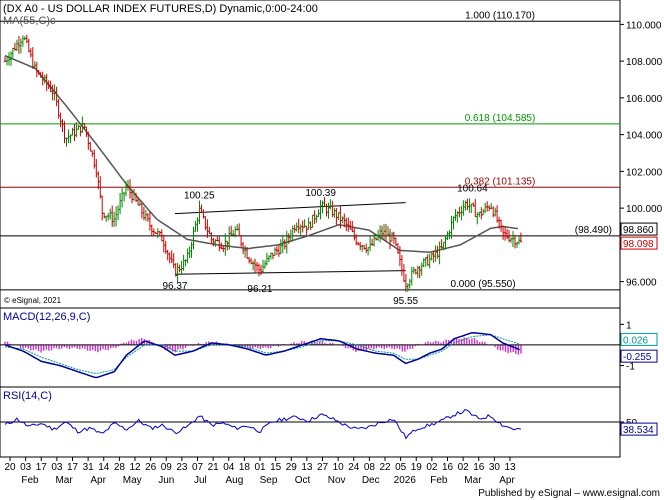 The width and height of the screenshot is (664, 500). Describe the element at coordinates (385, 467) in the screenshot. I see `x-day-tick-label: 22` at that location.